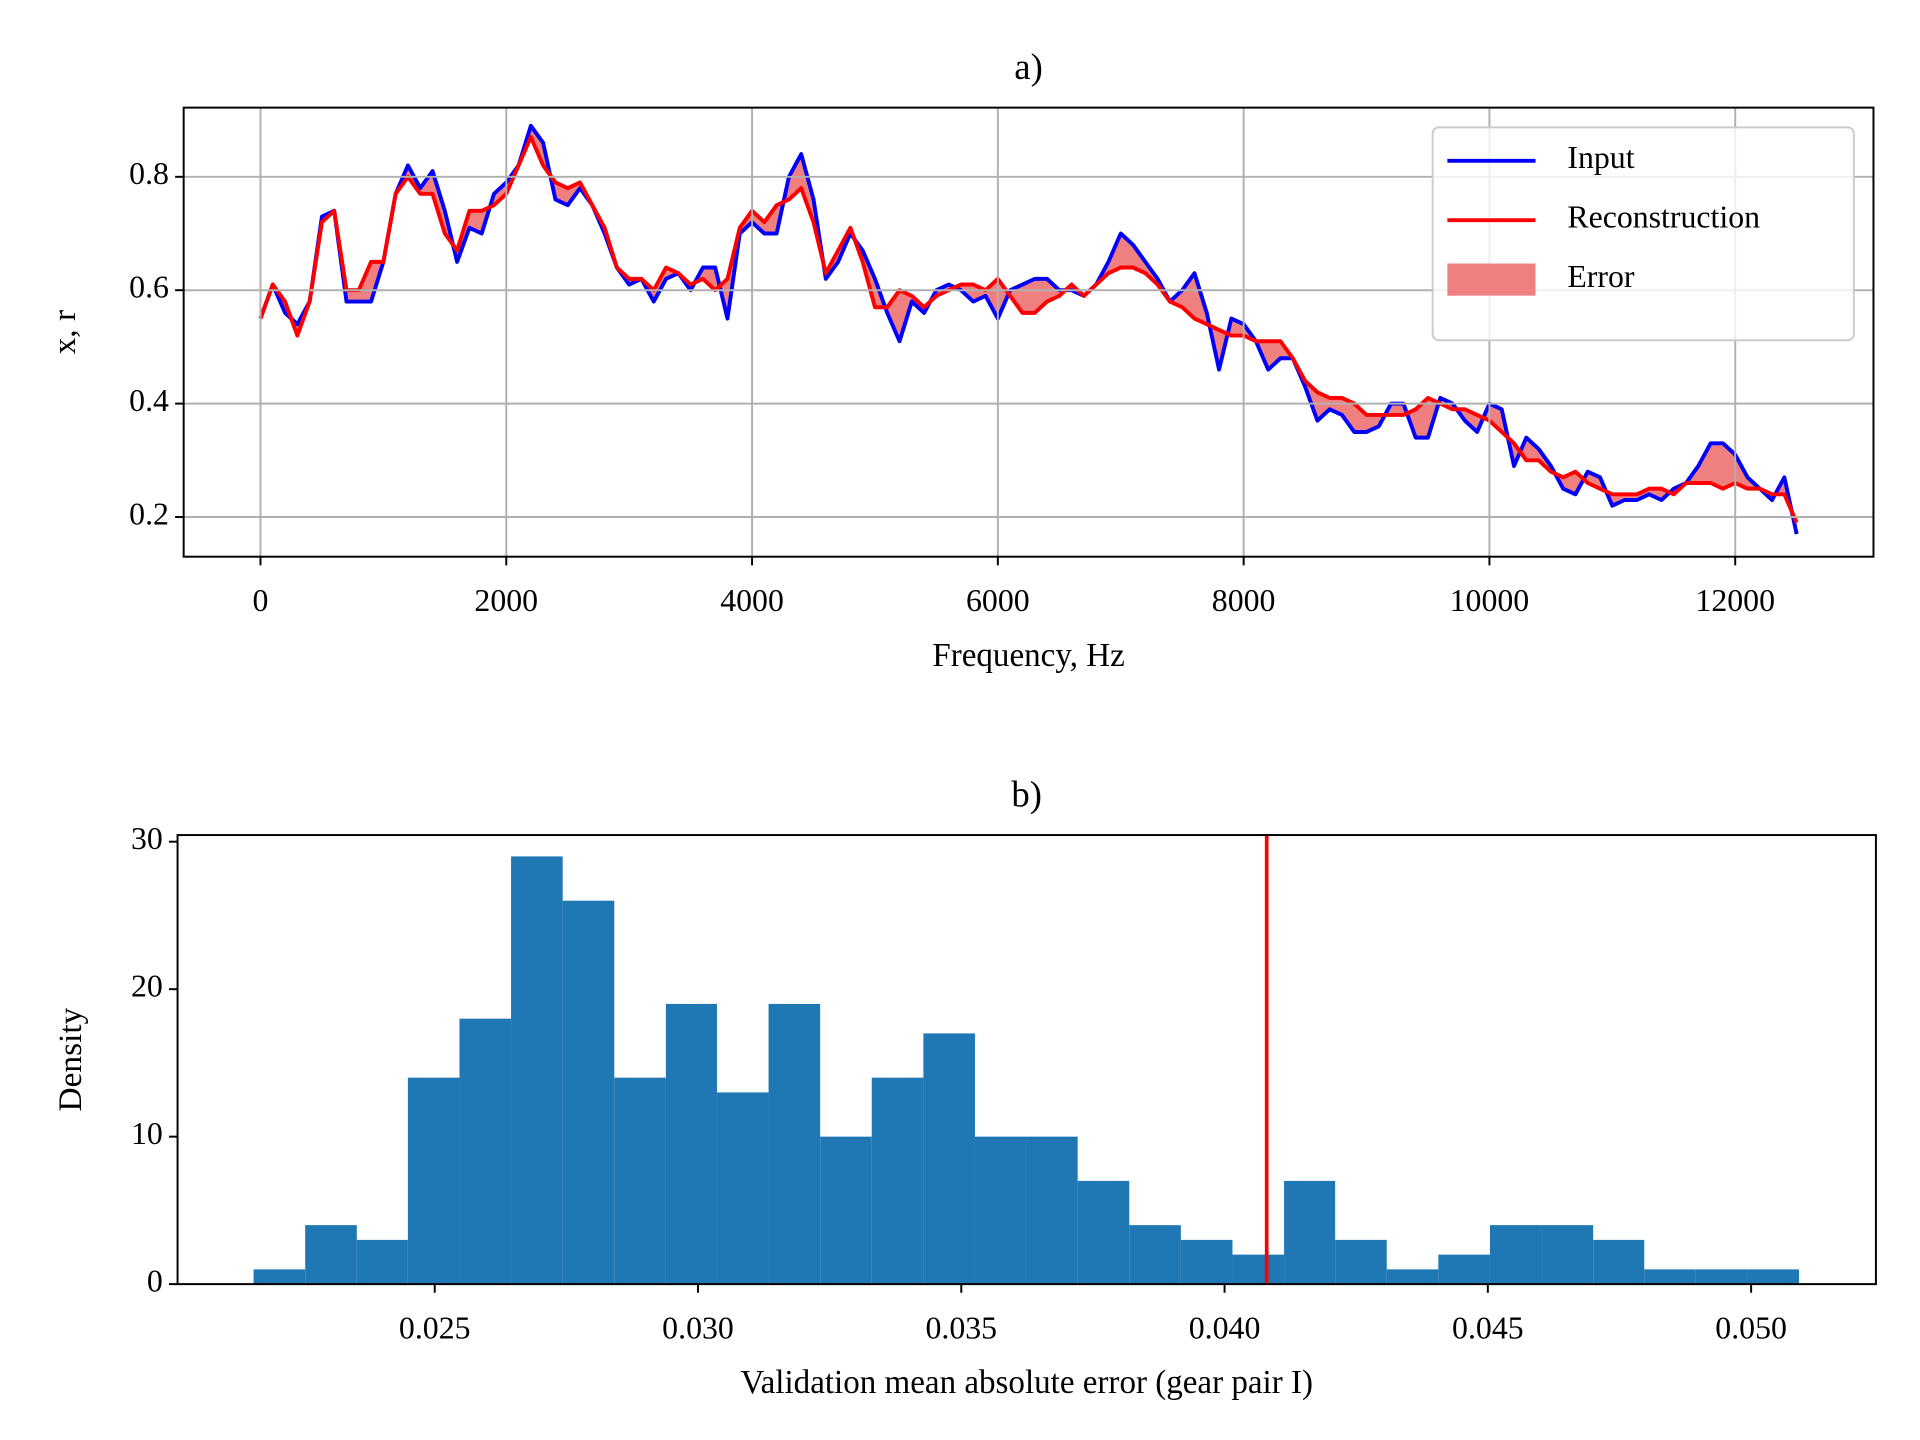 The image size is (1920, 1440). I want to click on x-tick-label: 4000, so click(752, 600).